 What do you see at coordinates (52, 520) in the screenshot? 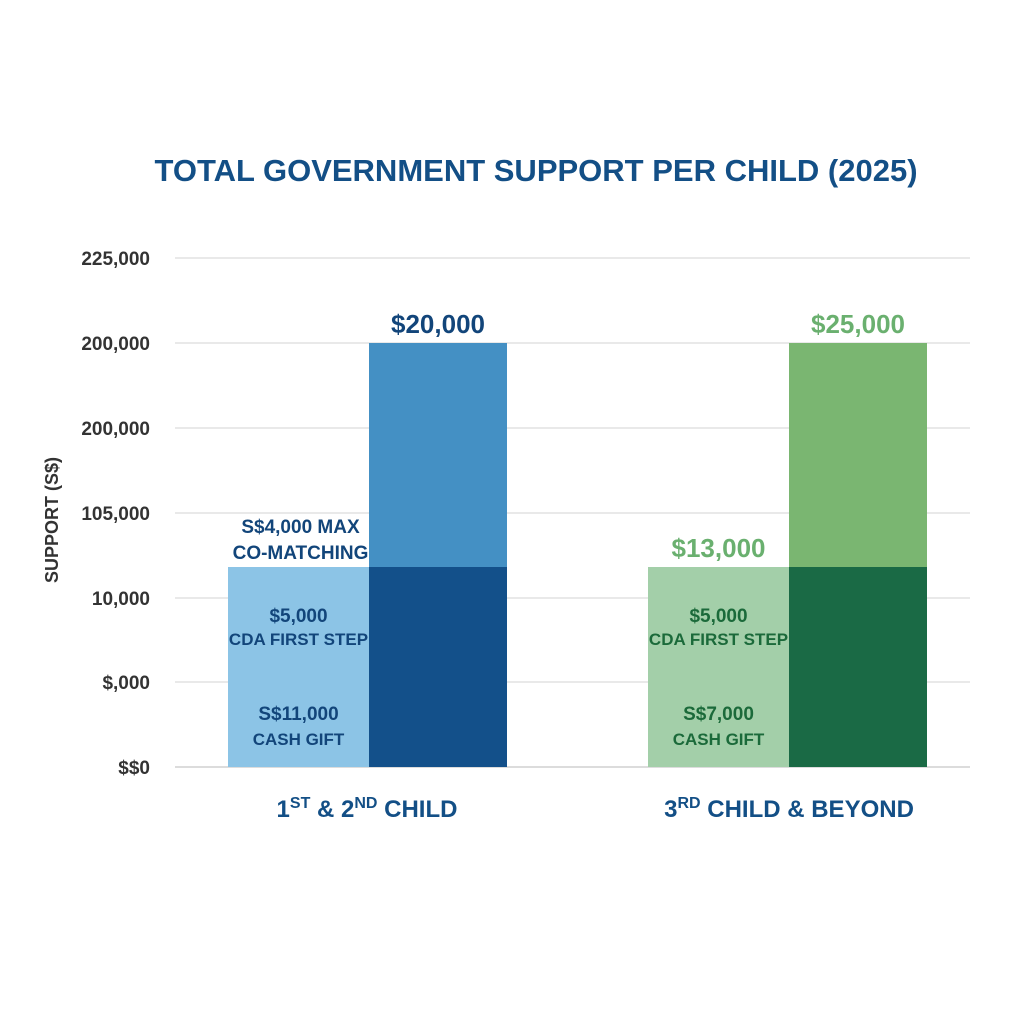
I see `y-axis-label: SUPPORT (S$)` at bounding box center [52, 520].